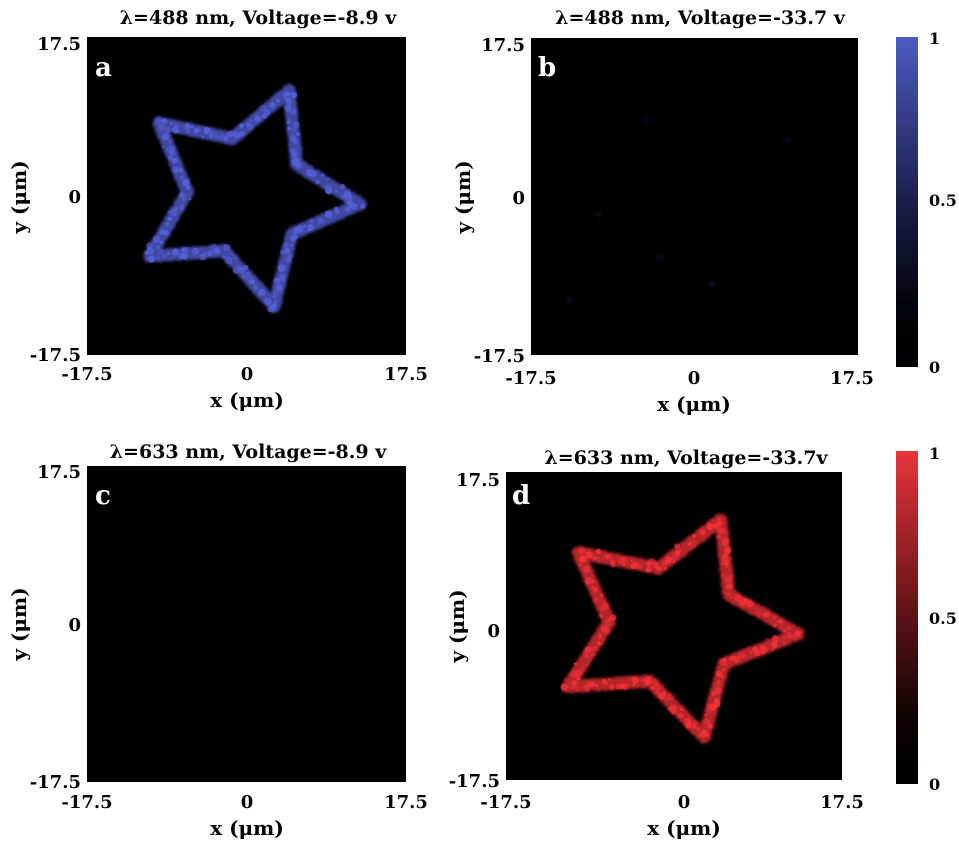  Describe the element at coordinates (499, 356) in the screenshot. I see `panel-b-ytick-bottom: -17.5` at that location.